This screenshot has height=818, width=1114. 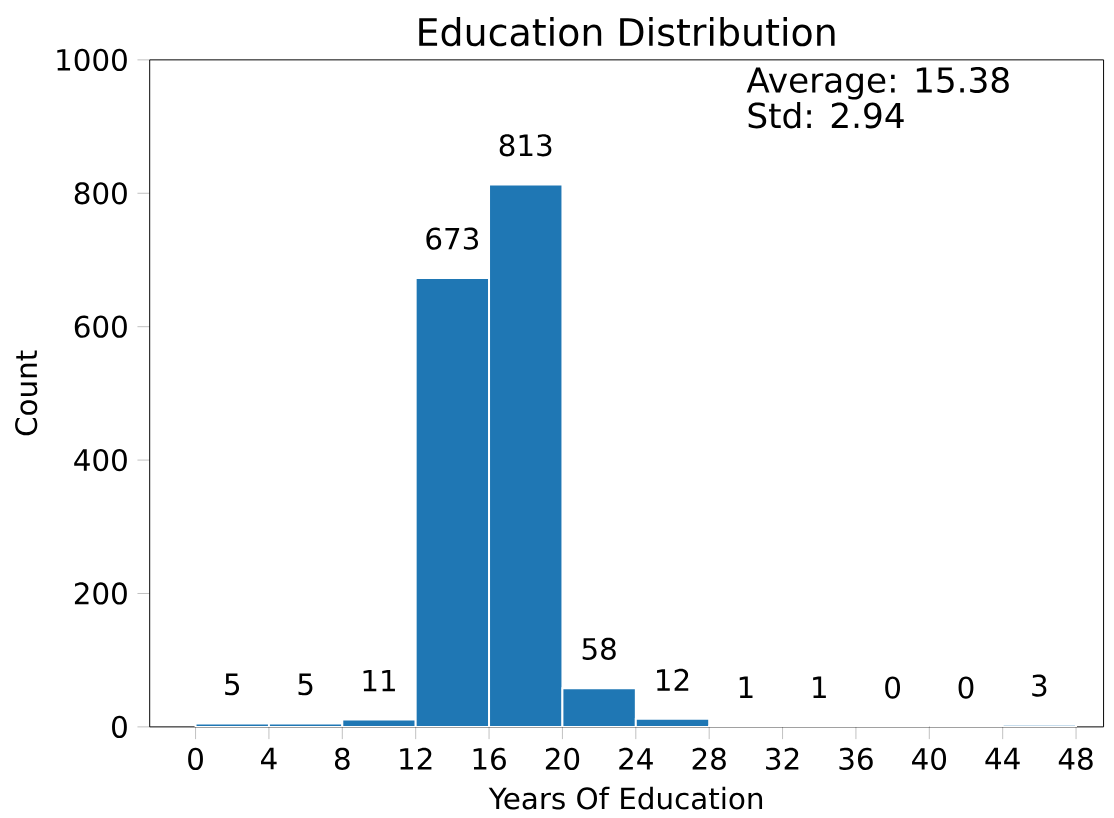 What do you see at coordinates (26, 393) in the screenshot?
I see `y-axis-title: Count` at bounding box center [26, 393].